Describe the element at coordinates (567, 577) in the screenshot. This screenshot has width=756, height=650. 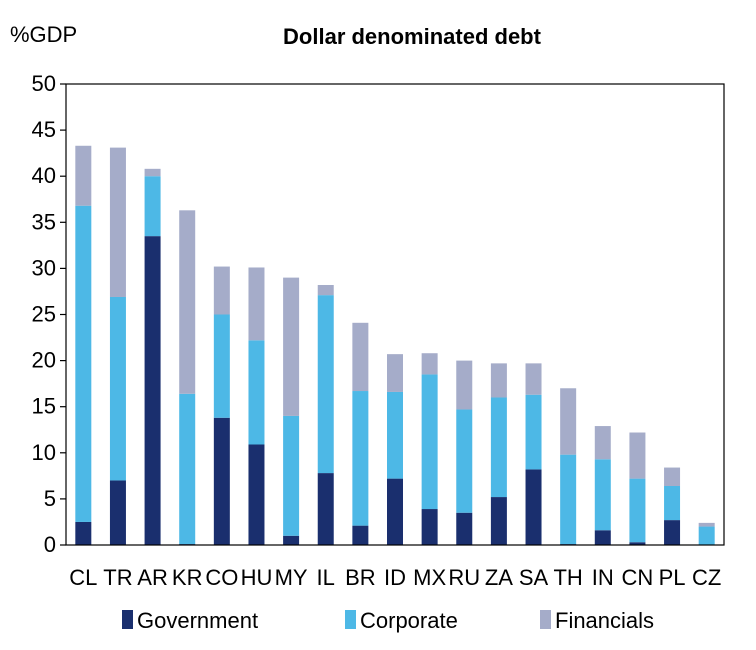
I see `x-tick-label: TH` at that location.